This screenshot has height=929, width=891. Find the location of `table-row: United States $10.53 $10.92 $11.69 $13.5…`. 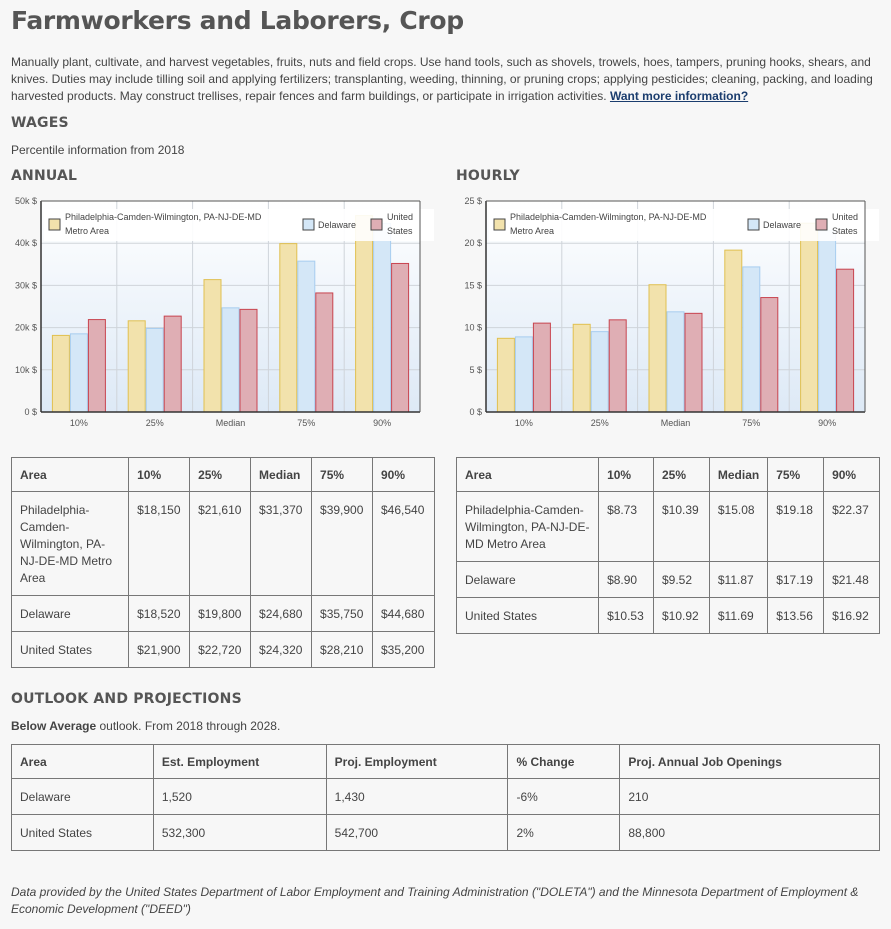

table-row: United States $10.53 $10.92 $11.69 $13.5… is located at coordinates (667, 615).